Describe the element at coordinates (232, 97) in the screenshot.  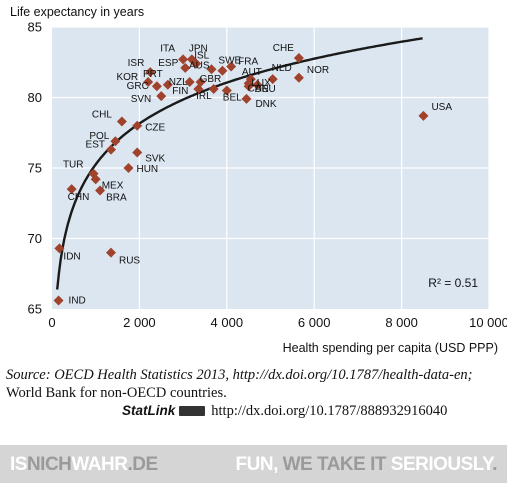
I see `point-label-bel: BEL` at that location.